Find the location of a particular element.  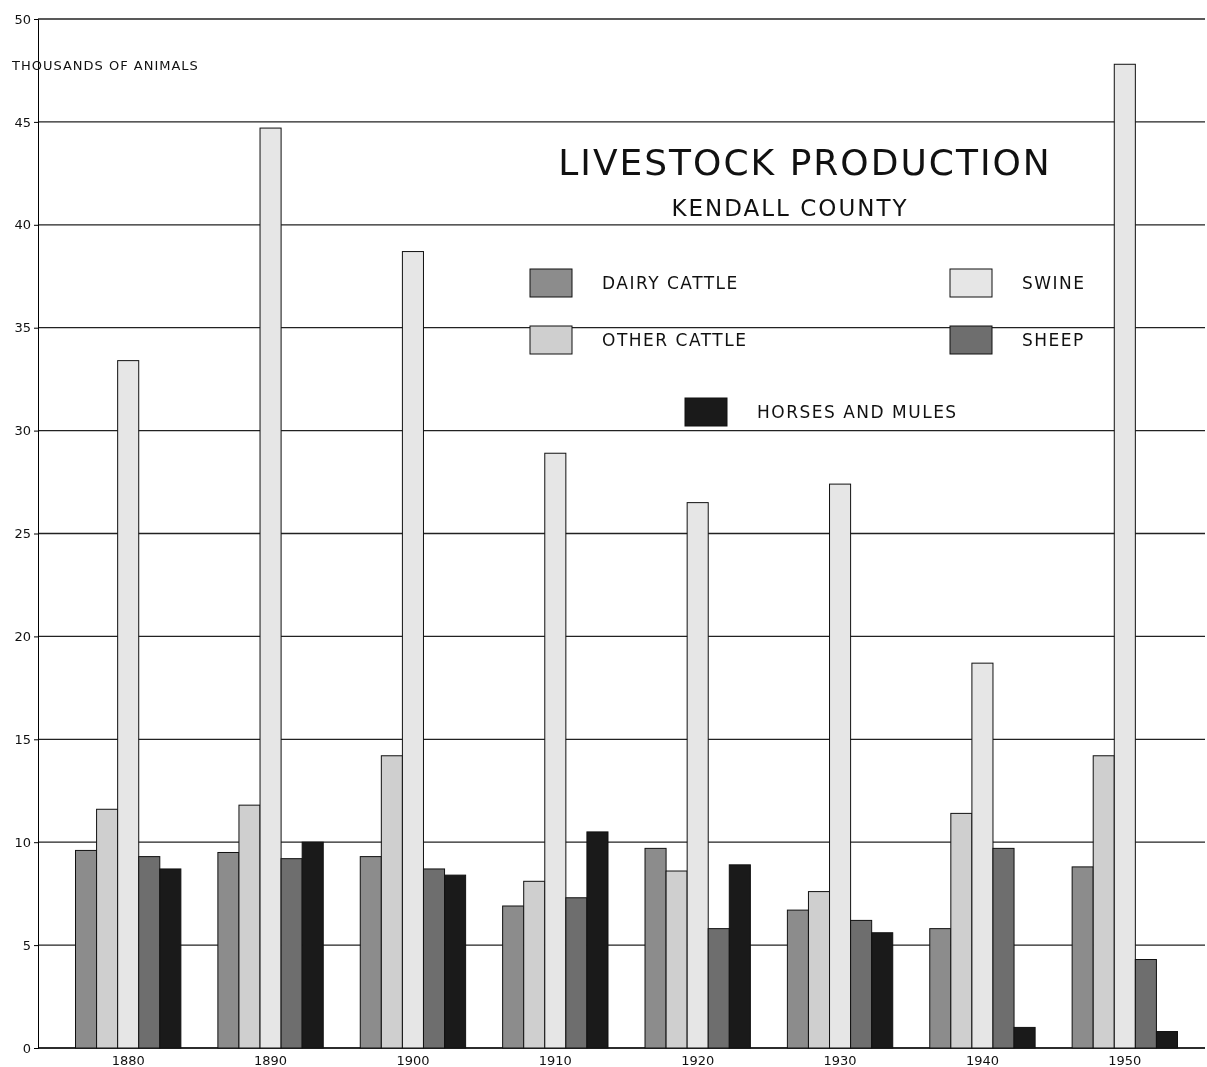

x-tick-label: 1950 is located at coordinates (1125, 1060).